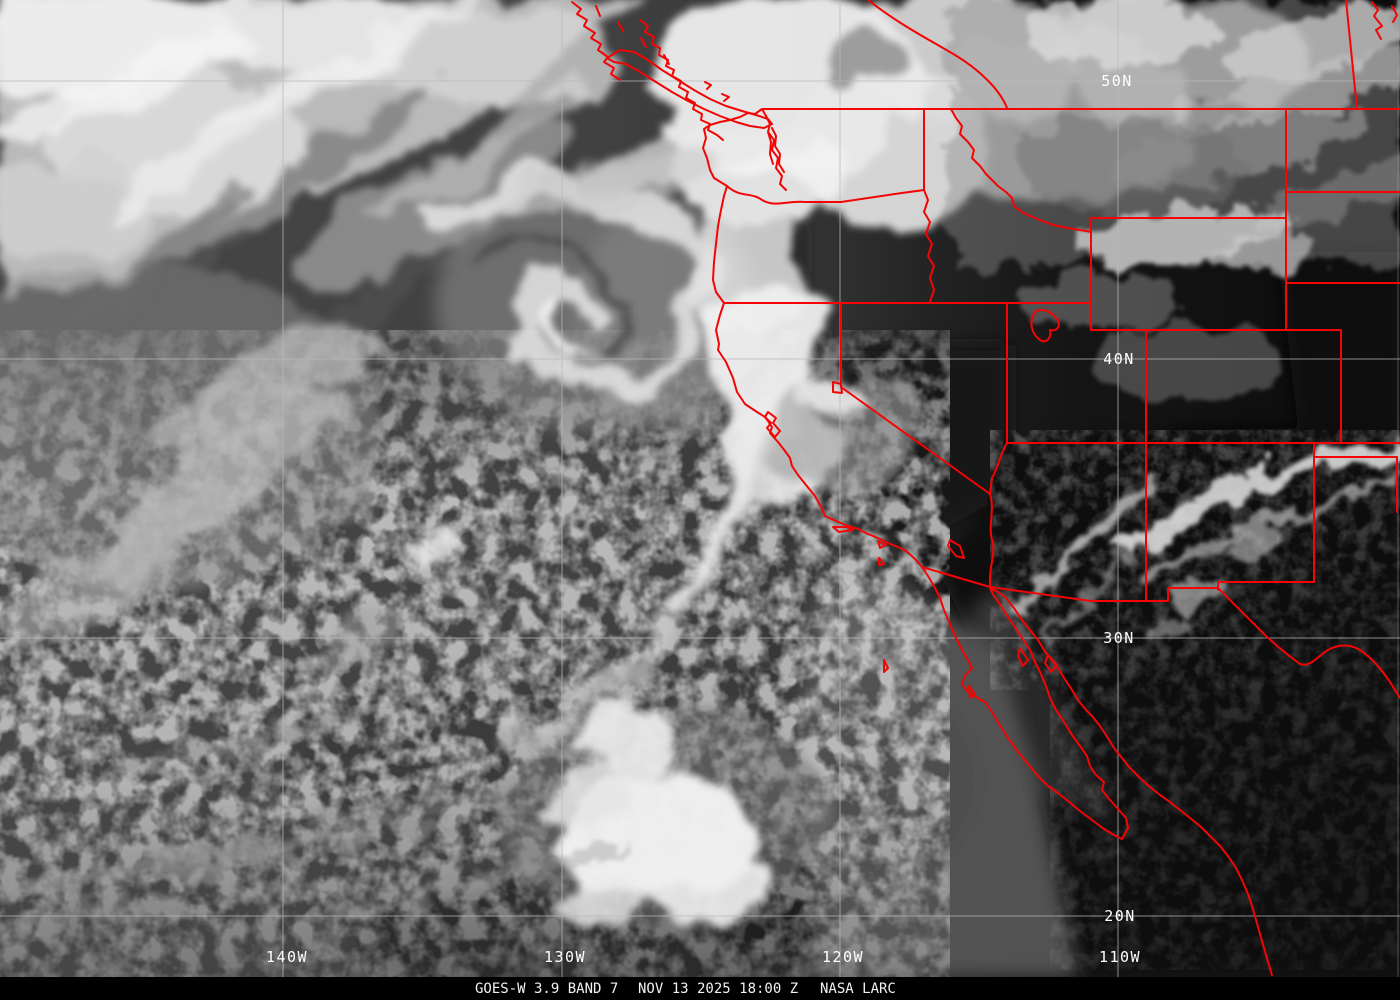 This screenshot has width=1400, height=1000. Describe the element at coordinates (1120, 957) in the screenshot. I see `longitude-label-110w: 110W` at that location.